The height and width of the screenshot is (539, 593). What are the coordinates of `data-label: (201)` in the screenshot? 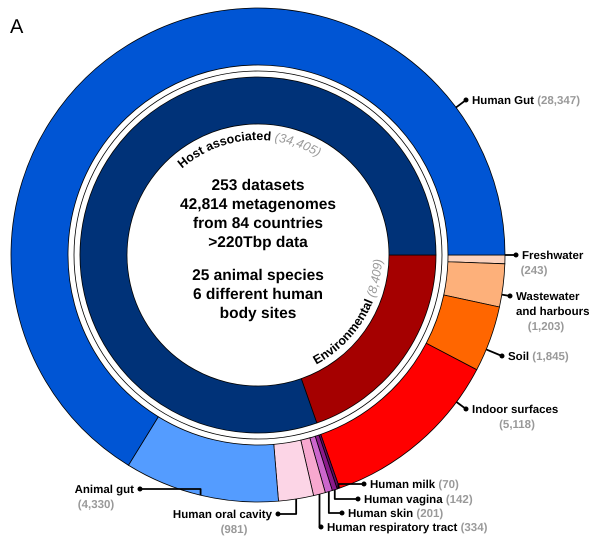 It's located at (428, 514).